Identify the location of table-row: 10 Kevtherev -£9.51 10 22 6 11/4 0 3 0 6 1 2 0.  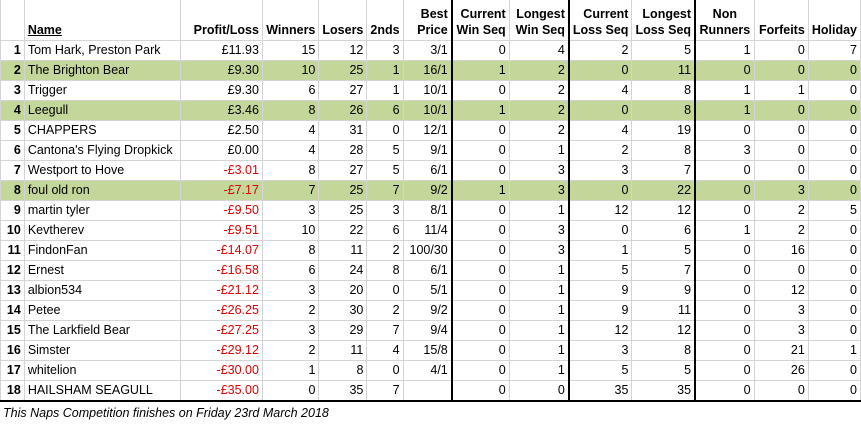
(430, 230).